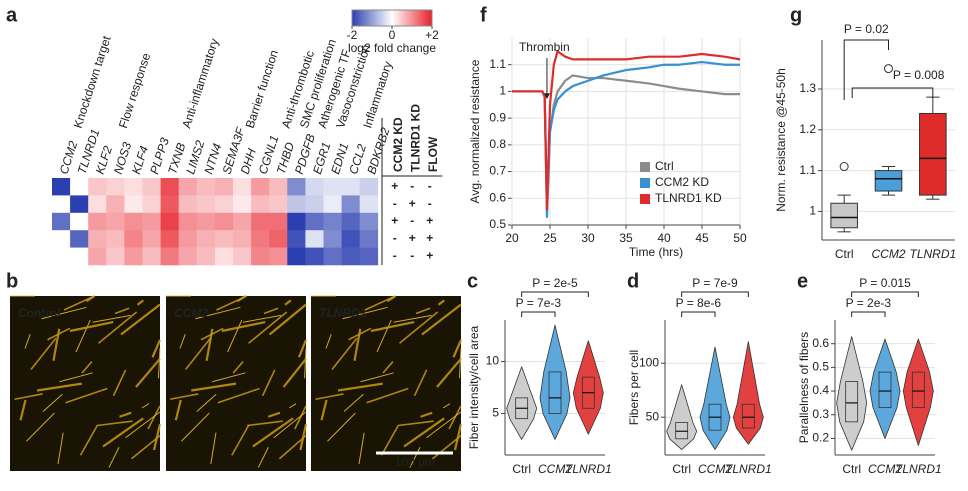 This screenshot has height=491, width=968. Describe the element at coordinates (497, 117) in the screenshot. I see `y-tick-label: 0.9` at that location.